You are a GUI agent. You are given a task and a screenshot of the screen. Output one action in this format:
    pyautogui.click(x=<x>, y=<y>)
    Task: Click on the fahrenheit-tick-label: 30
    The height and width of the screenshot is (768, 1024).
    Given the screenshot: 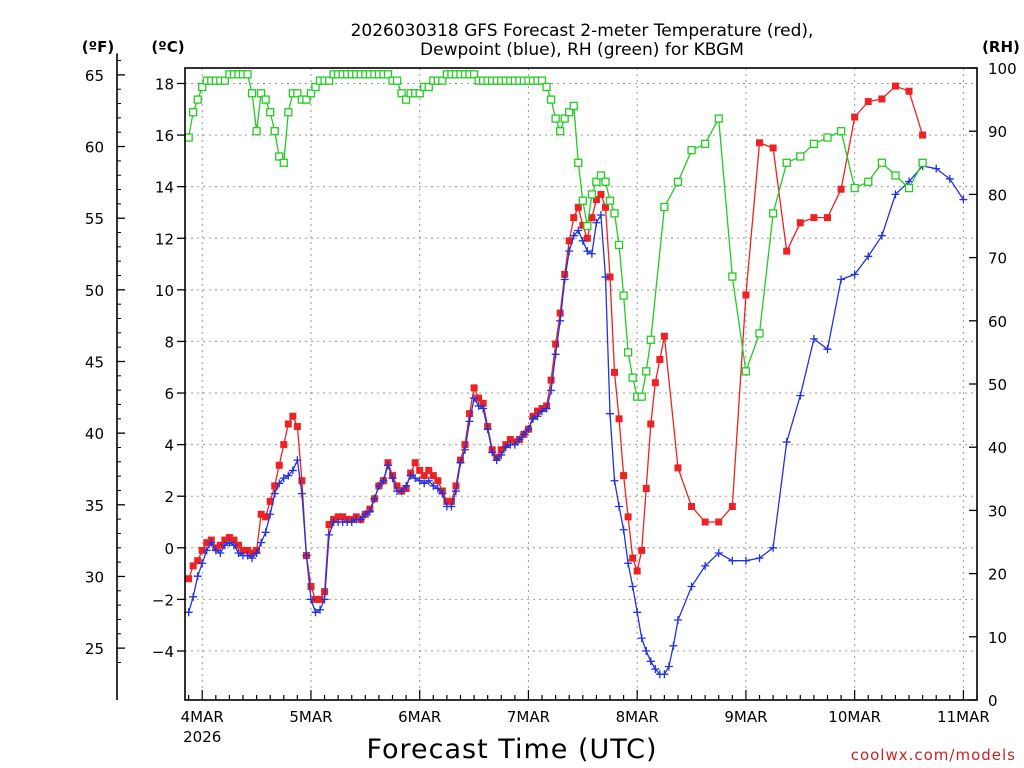 What is the action you would take?
    pyautogui.click(x=94, y=577)
    